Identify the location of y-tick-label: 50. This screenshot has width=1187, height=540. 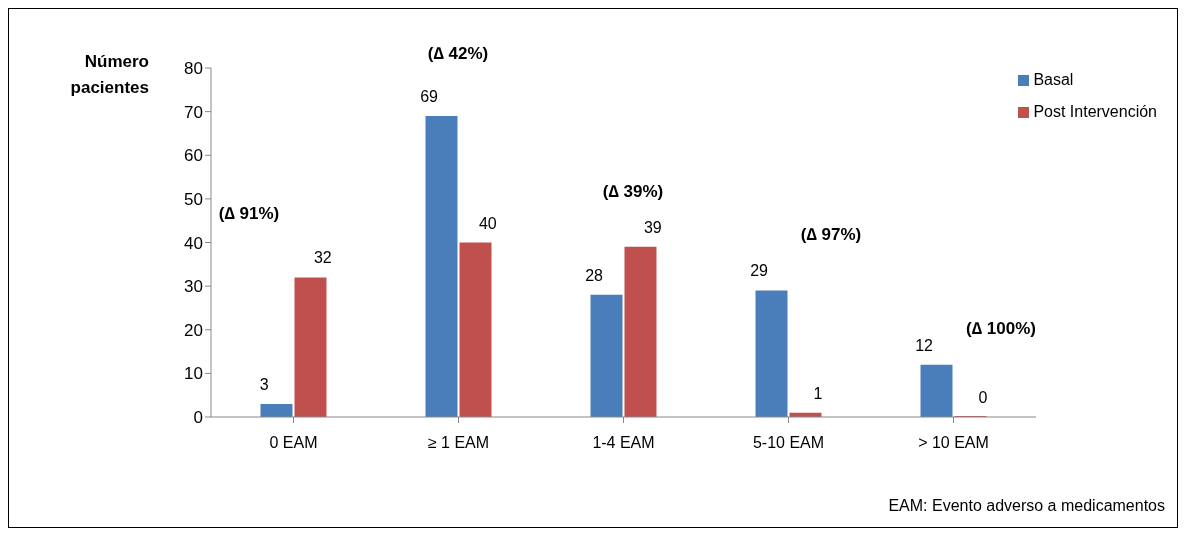
(193, 199).